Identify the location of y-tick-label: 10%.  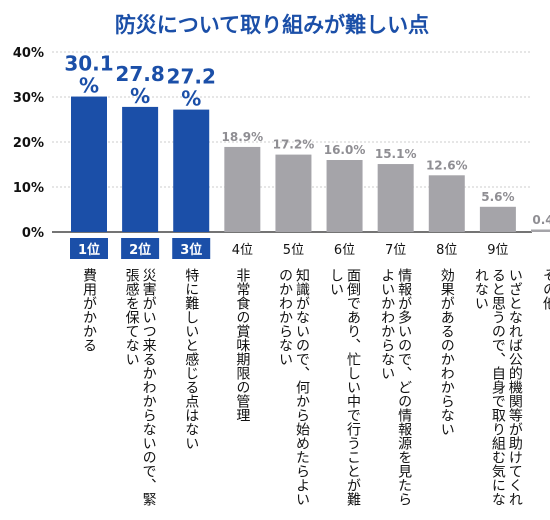
(28, 188).